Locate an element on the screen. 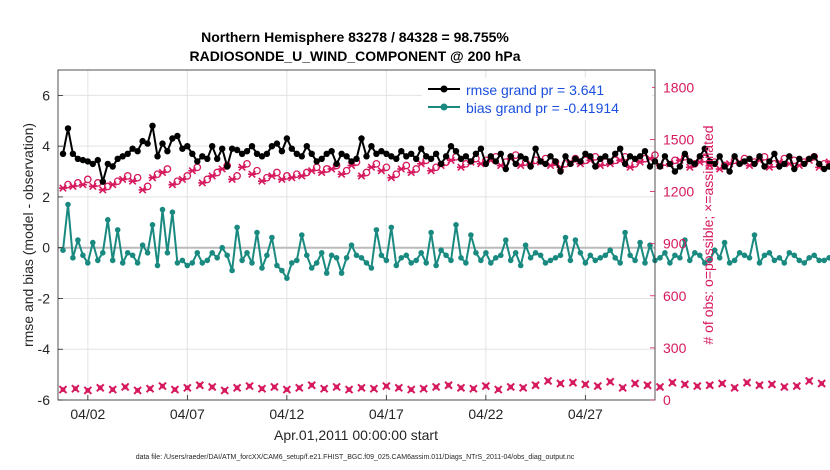  y2-tick-label: 0 is located at coordinates (667, 400).